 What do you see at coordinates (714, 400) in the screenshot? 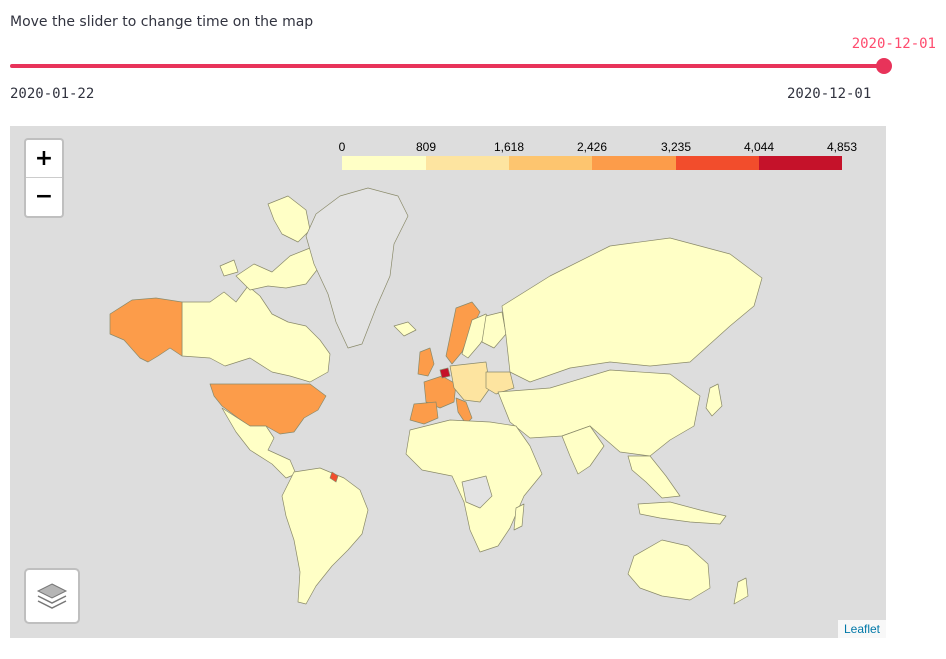
I see `country-japan` at bounding box center [714, 400].